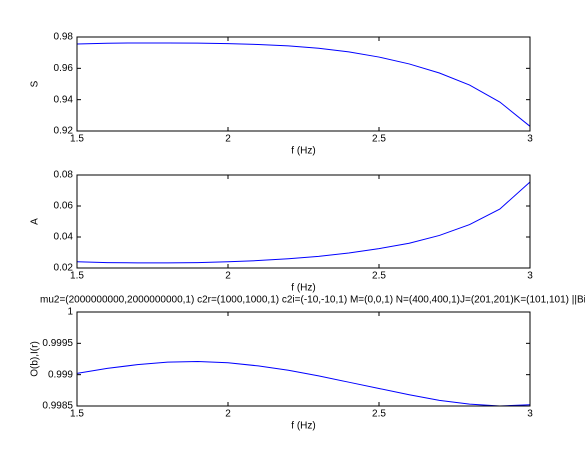 The width and height of the screenshot is (585, 458). Describe the element at coordinates (64, 268) in the screenshot. I see `y-tick-label: 0.02` at that location.